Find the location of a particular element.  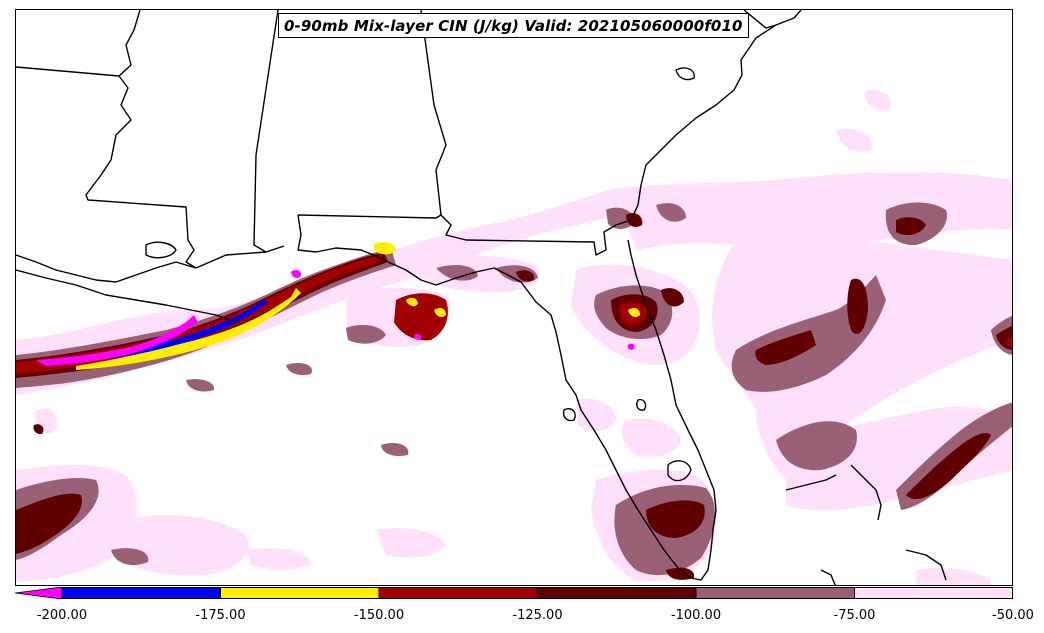

cin-magenta-areas is located at coordinates (335, 317).